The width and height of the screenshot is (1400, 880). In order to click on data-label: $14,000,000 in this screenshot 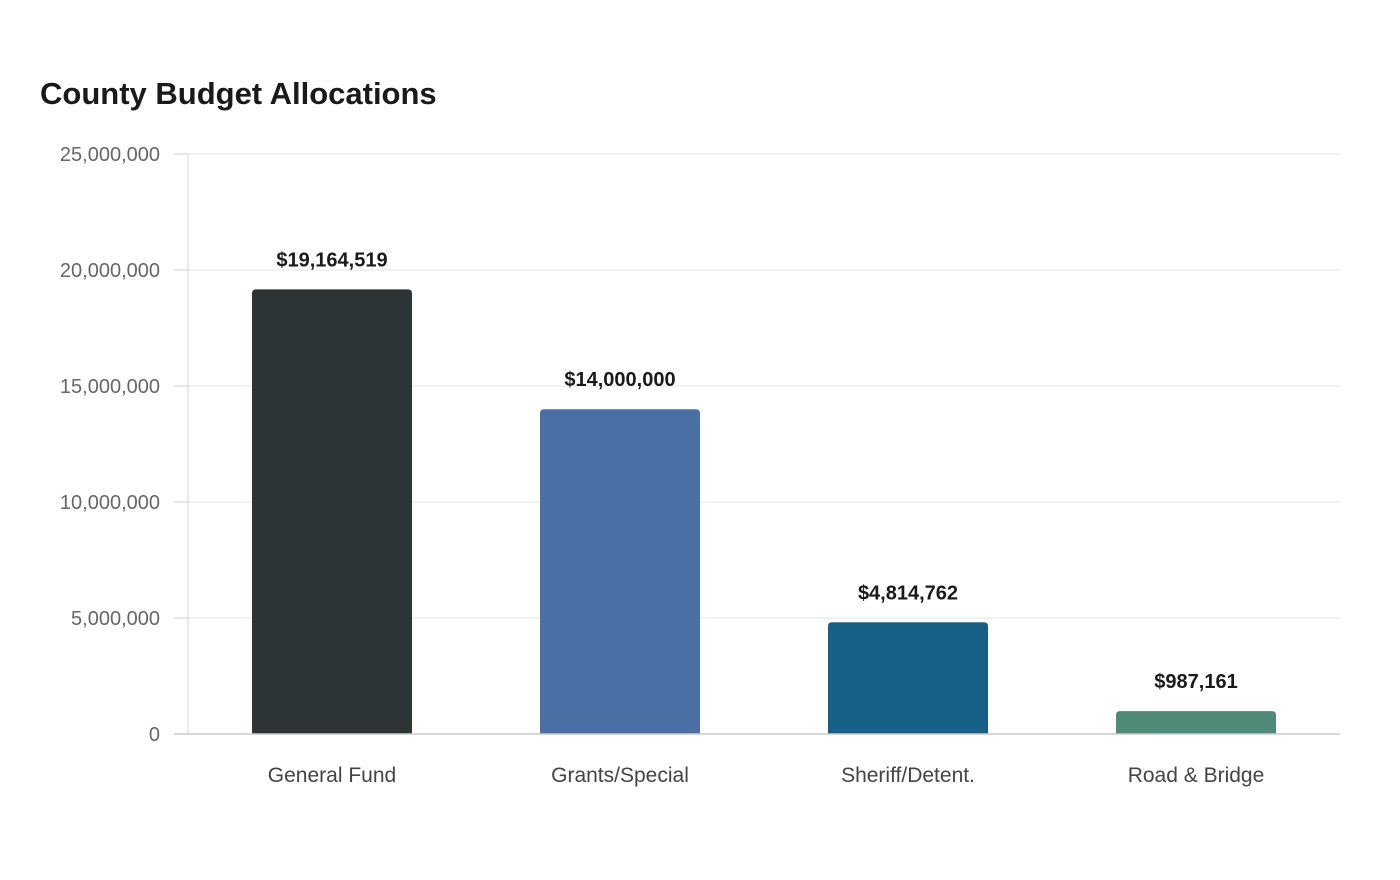, I will do `click(619, 380)`.